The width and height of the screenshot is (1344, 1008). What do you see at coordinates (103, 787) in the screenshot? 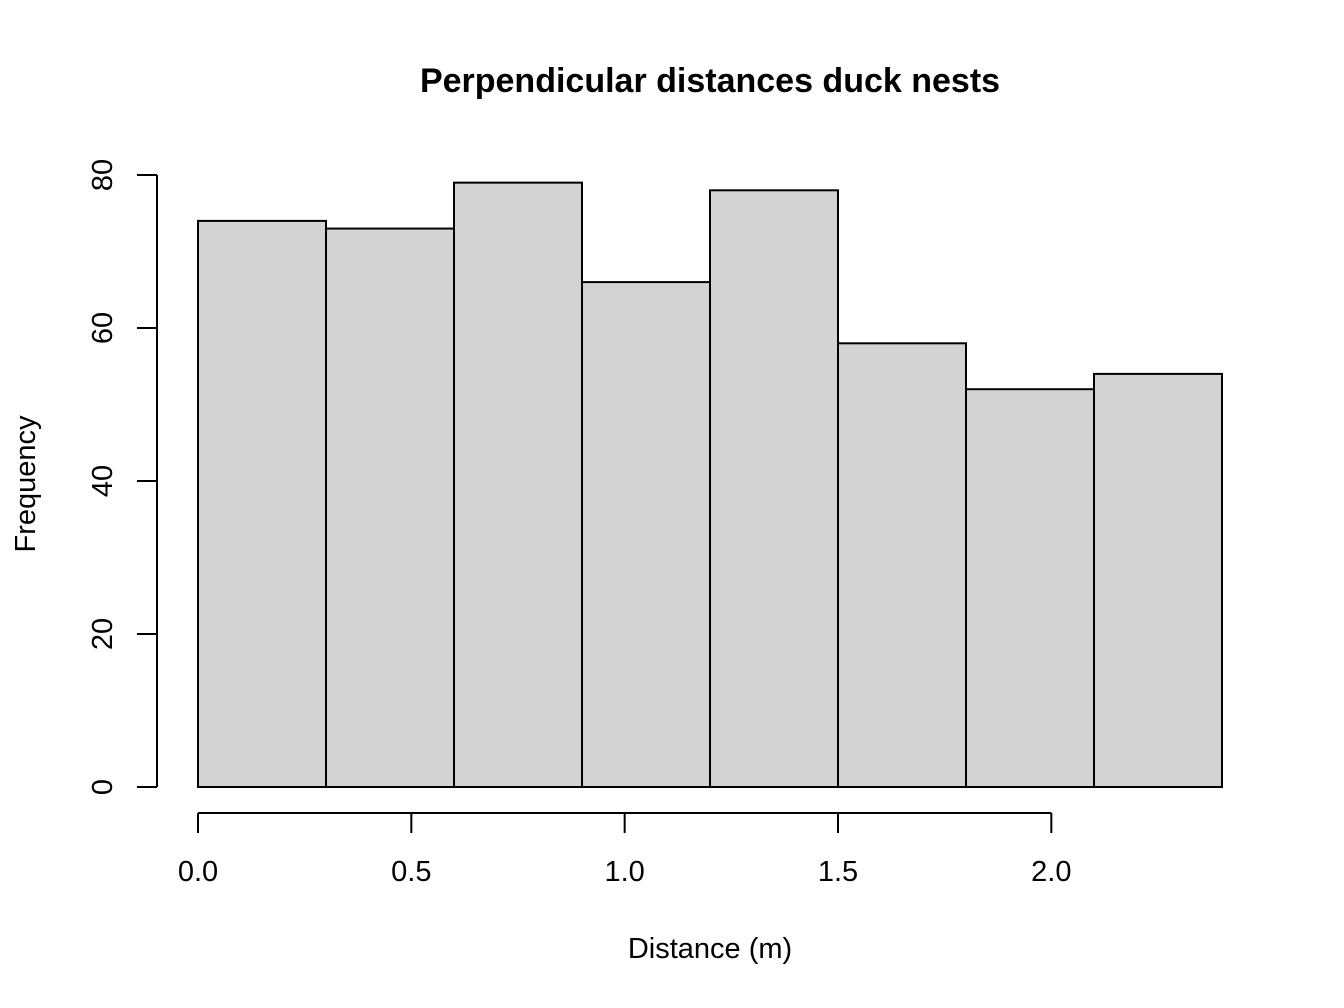
I see `y-tick-label-0: 0` at bounding box center [103, 787].